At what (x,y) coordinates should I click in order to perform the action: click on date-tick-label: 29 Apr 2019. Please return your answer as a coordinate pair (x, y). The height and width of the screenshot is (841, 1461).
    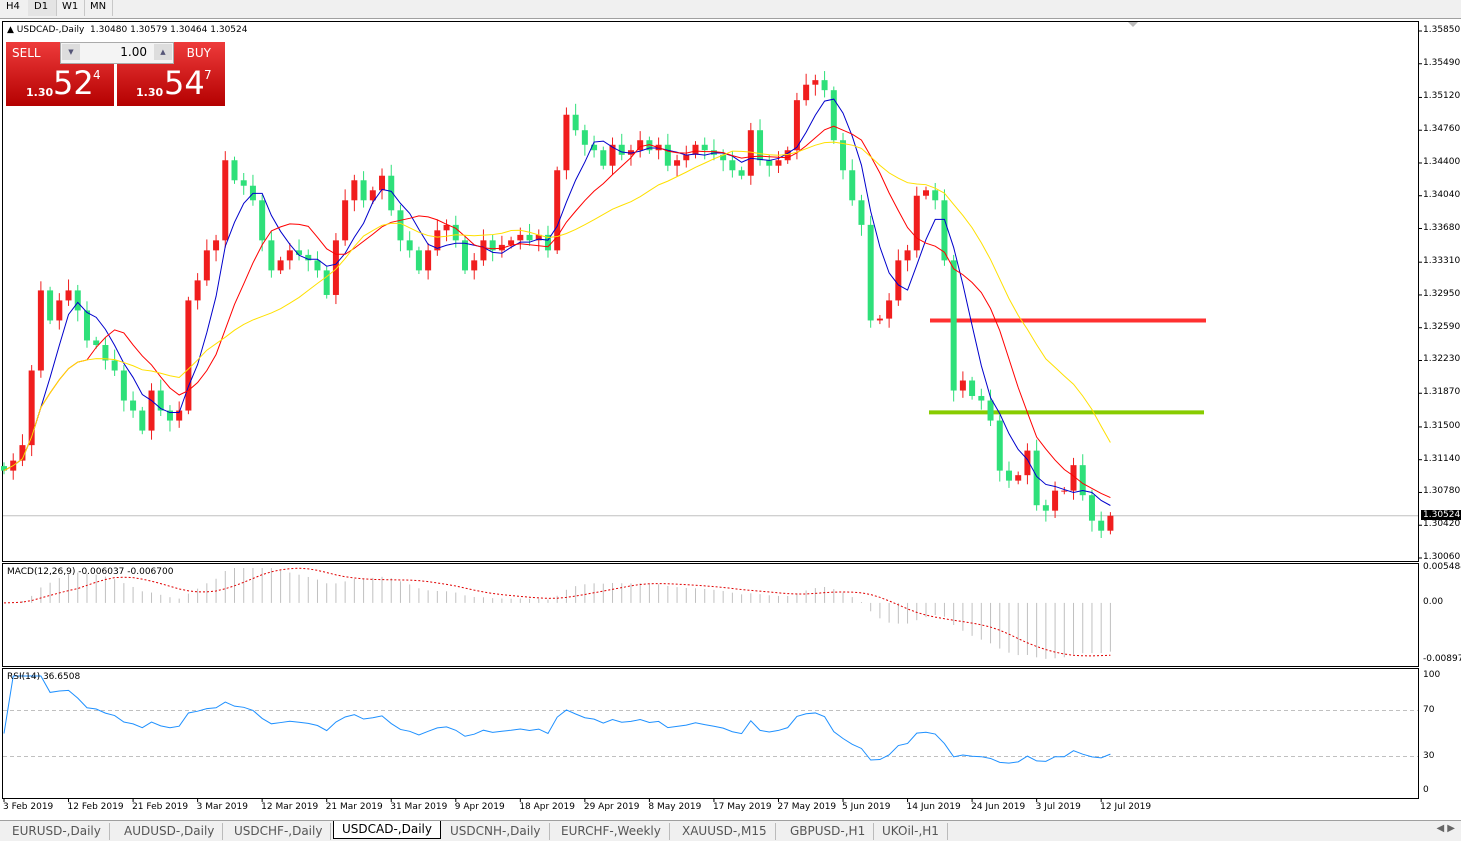
    Looking at the image, I should click on (611, 807).